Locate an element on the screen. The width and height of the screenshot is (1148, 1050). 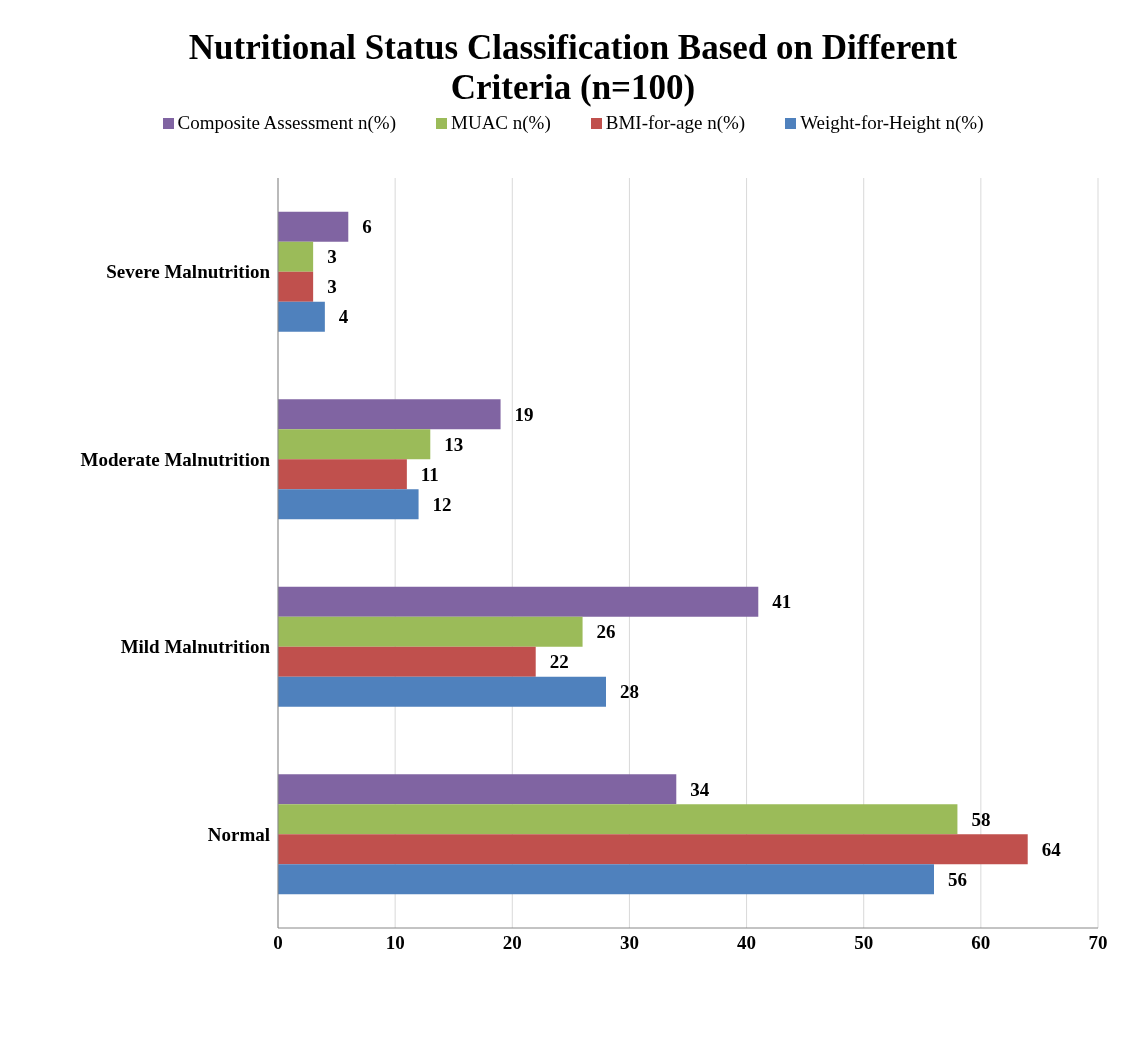
data-label: 19 is located at coordinates (524, 414).